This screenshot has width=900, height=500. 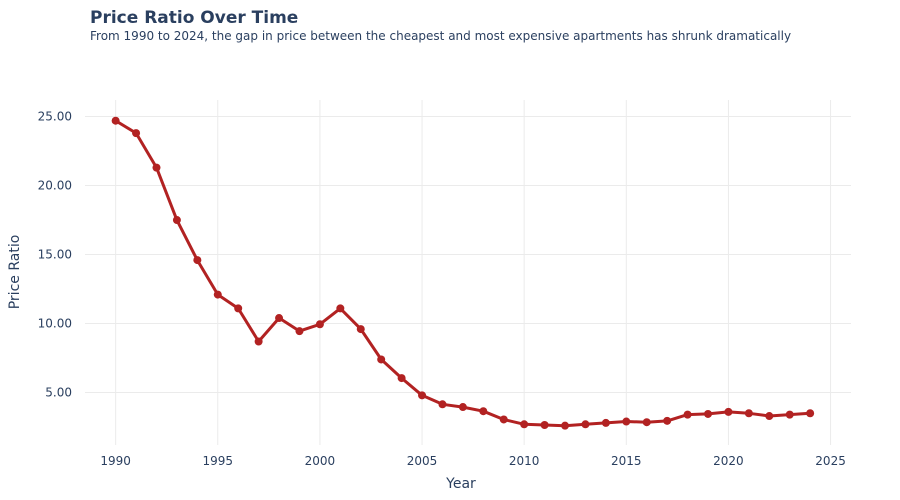 I want to click on y-tick-label: 15.00, so click(x=55, y=255).